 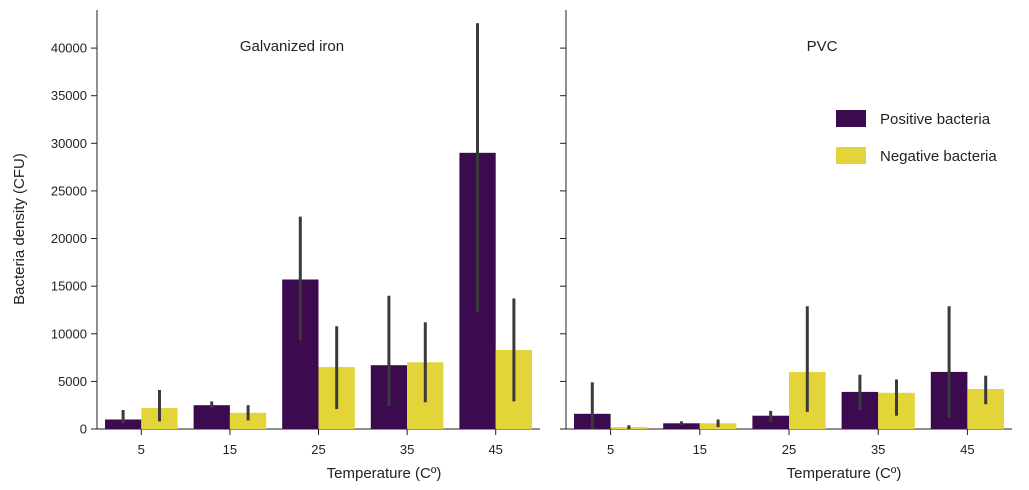 What do you see at coordinates (69, 238) in the screenshot?
I see `y-tick-label: 20000` at bounding box center [69, 238].